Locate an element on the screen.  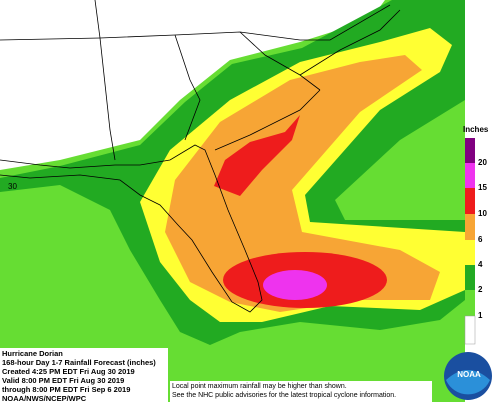
legend is located at coordinates (470, 241).